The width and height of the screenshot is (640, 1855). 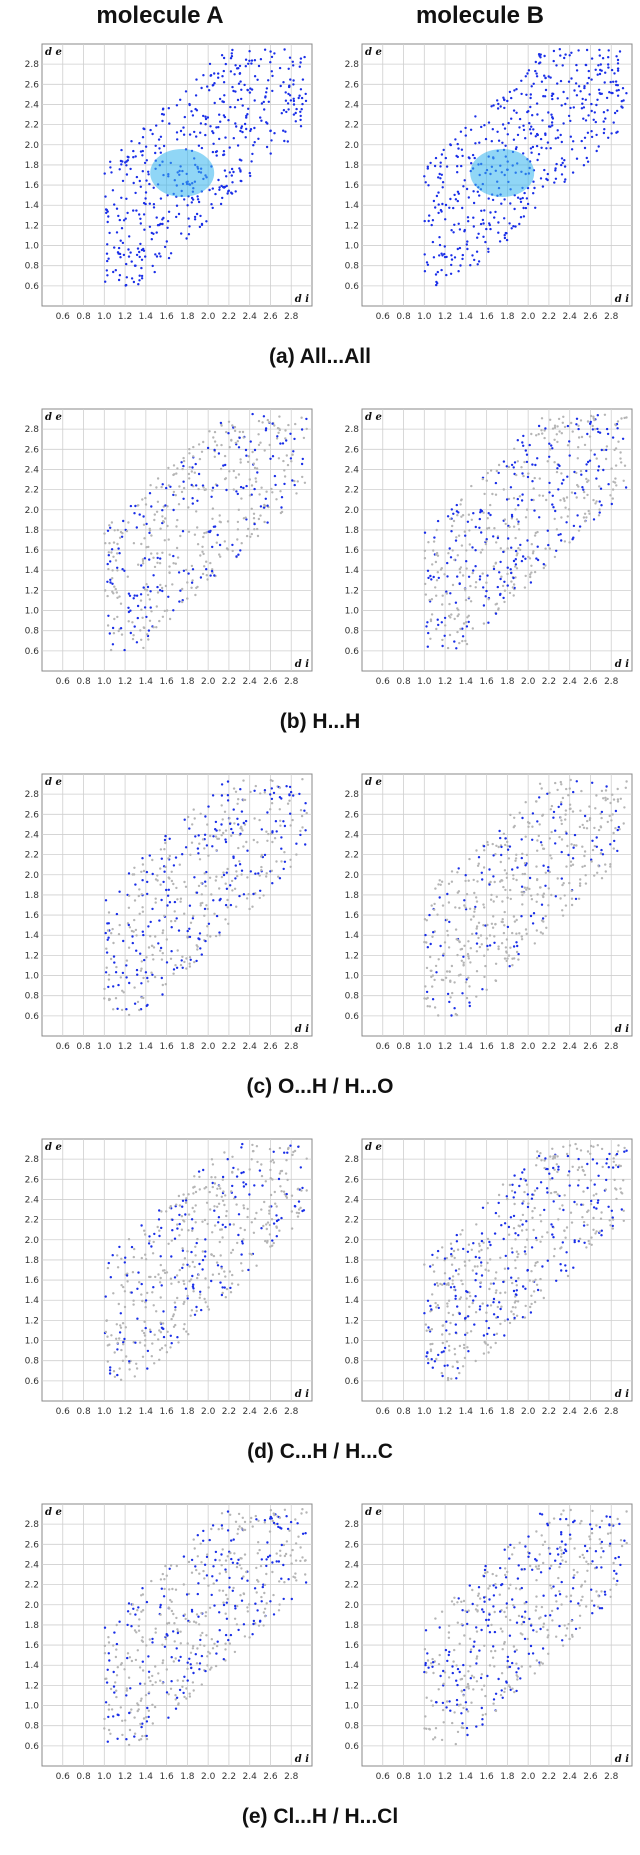 I want to click on y-tick-label: 2.8, so click(x=32, y=65).